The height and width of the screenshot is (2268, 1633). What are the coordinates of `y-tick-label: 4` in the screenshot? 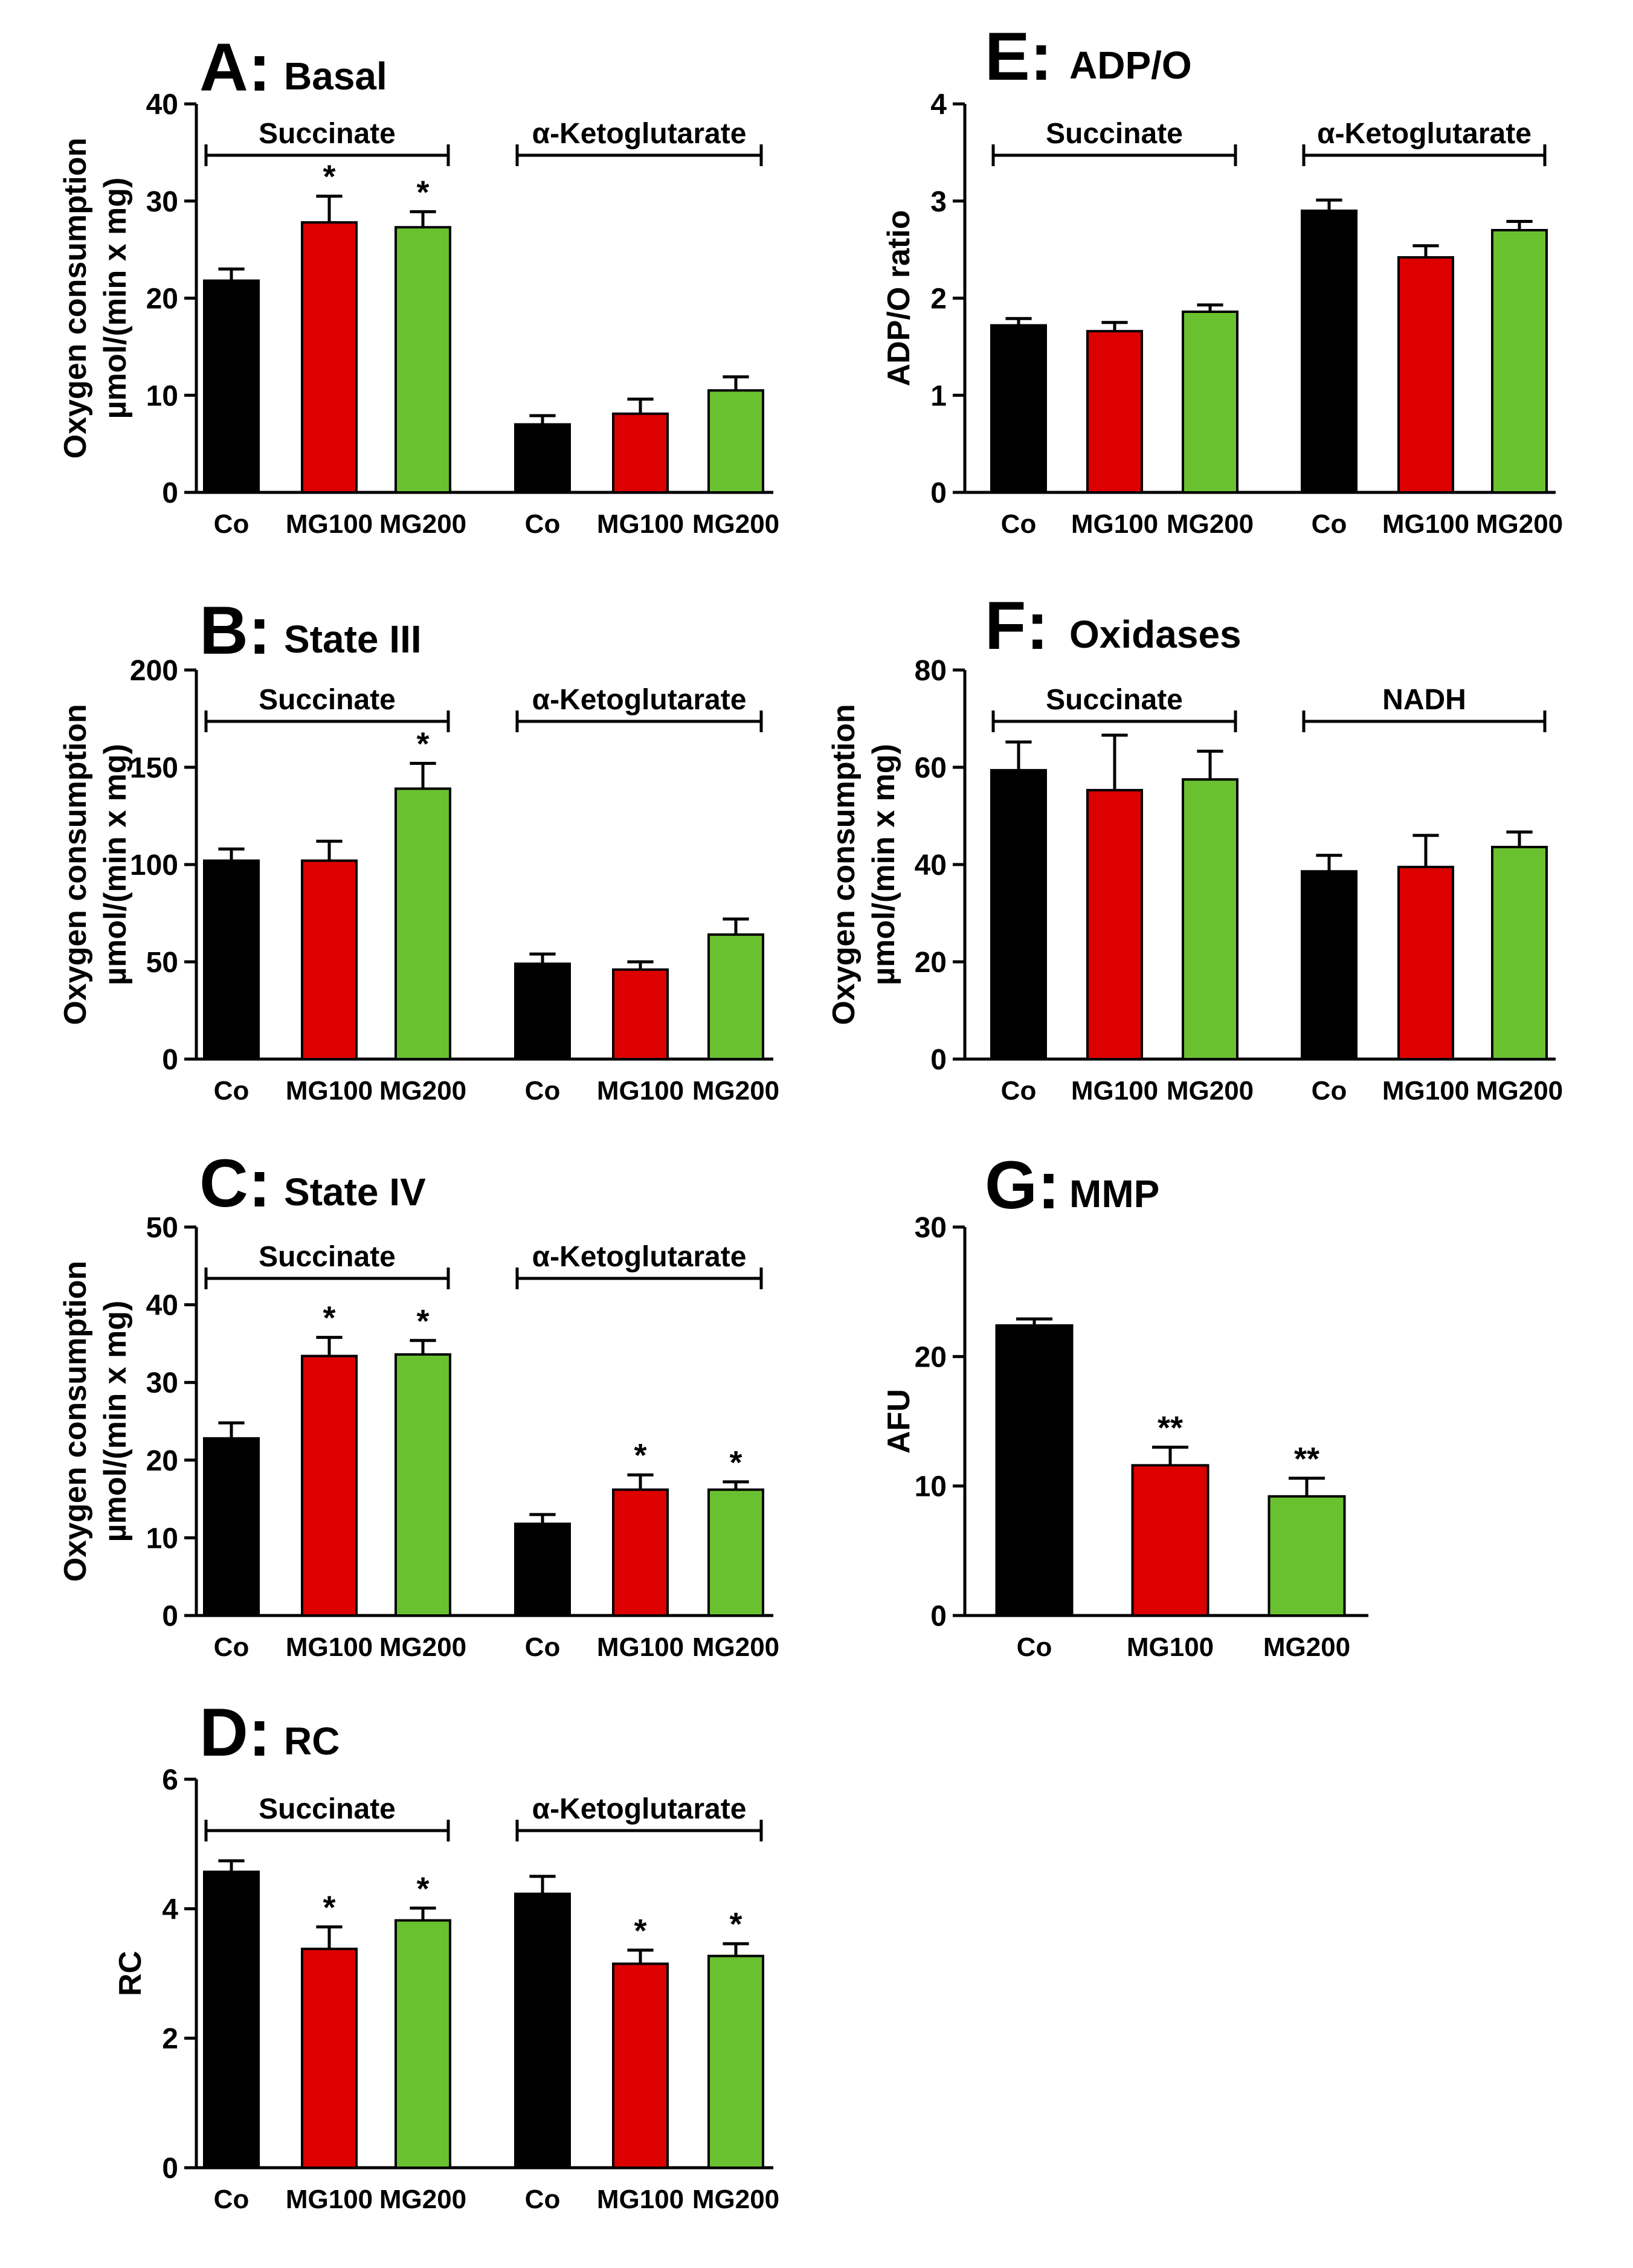 It's located at (170, 1909).